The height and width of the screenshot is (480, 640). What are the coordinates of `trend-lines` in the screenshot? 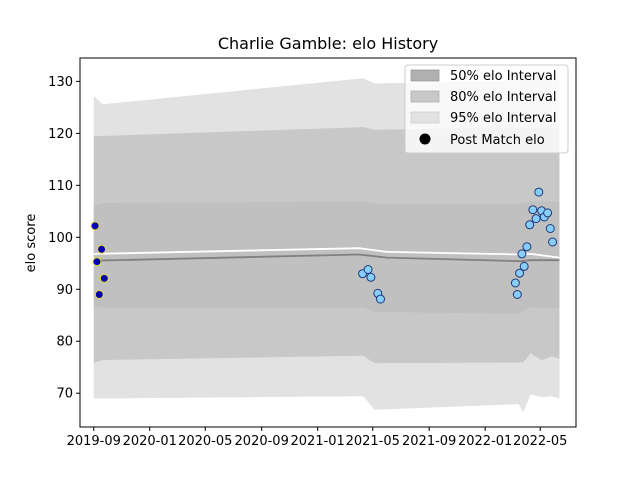 It's located at (326, 255).